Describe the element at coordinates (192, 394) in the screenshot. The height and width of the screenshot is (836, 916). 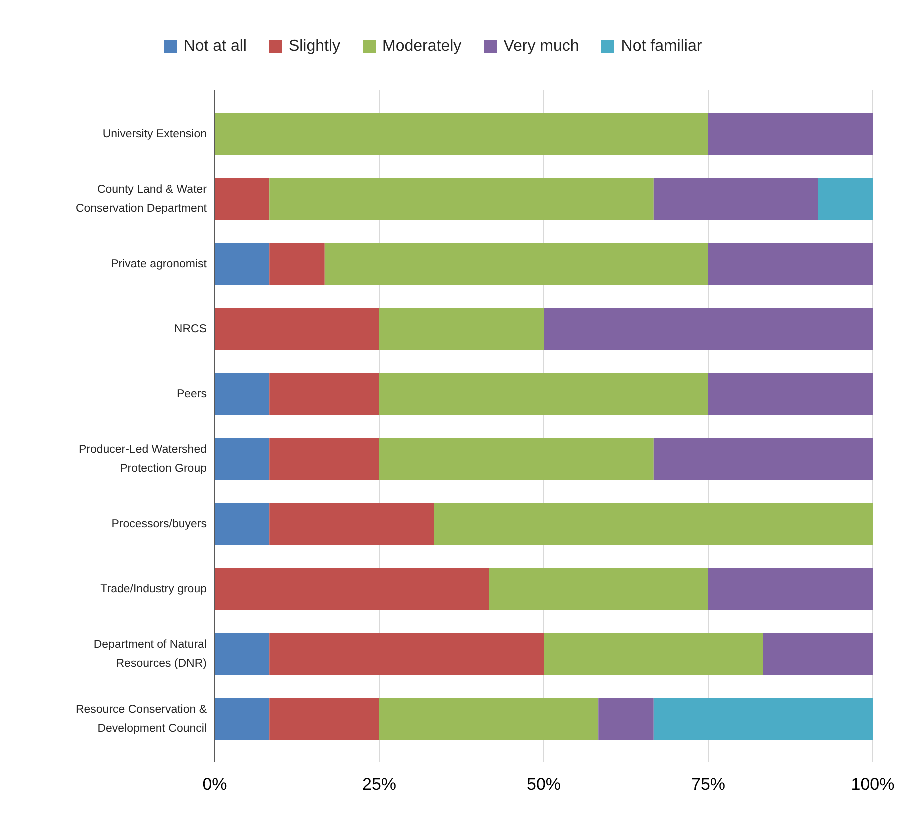
I see `y-tick-label: Peers` at that location.